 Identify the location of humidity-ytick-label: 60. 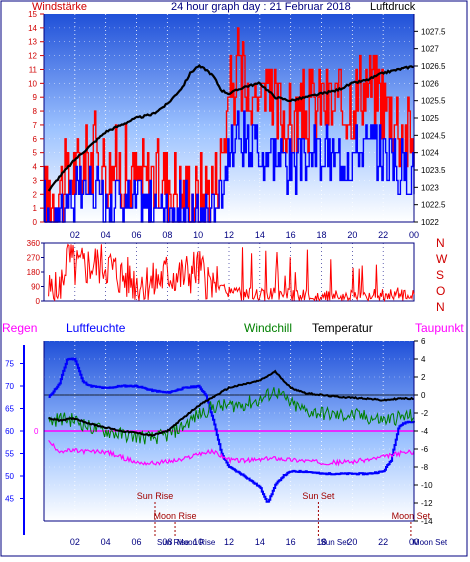
(9, 431).